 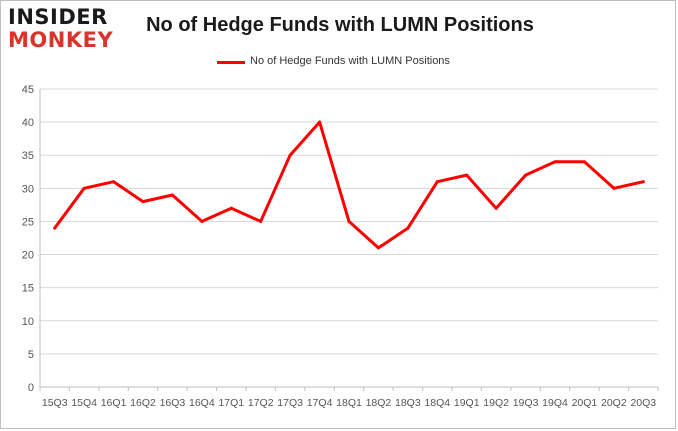 I want to click on x-tick-label-16Q3: 16Q3, so click(x=173, y=403).